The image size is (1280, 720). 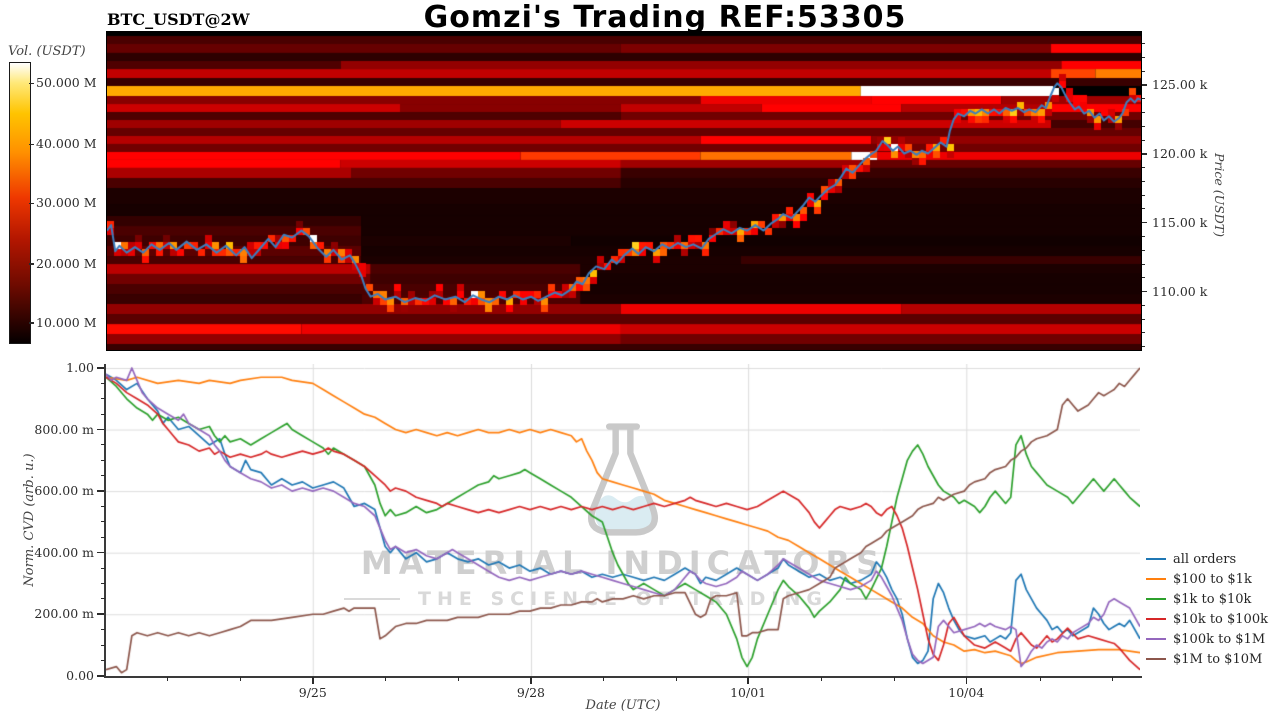 I want to click on page-title: Gomzi's Trading REF:53305, so click(x=665, y=17).